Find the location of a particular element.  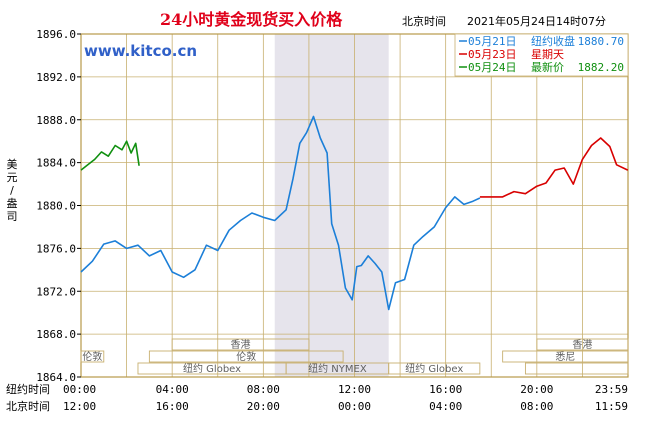

y-tick-label: 1884.0 is located at coordinates (56, 163).